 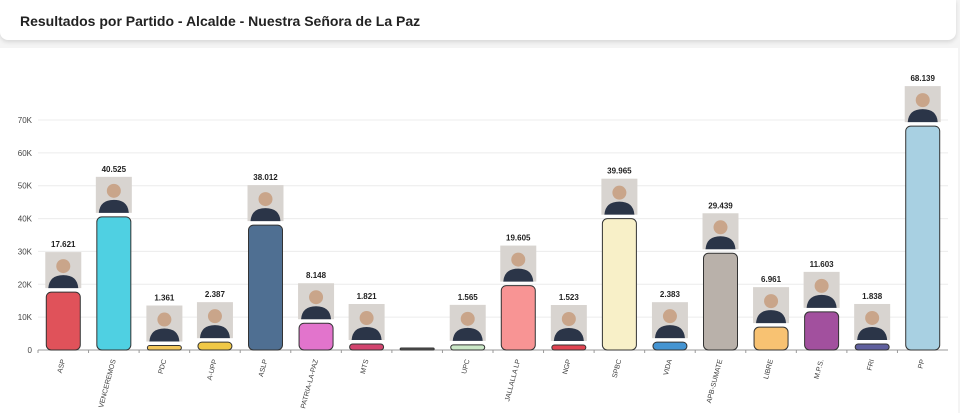 I want to click on x-tick-label: A-UPP, so click(x=213, y=369).